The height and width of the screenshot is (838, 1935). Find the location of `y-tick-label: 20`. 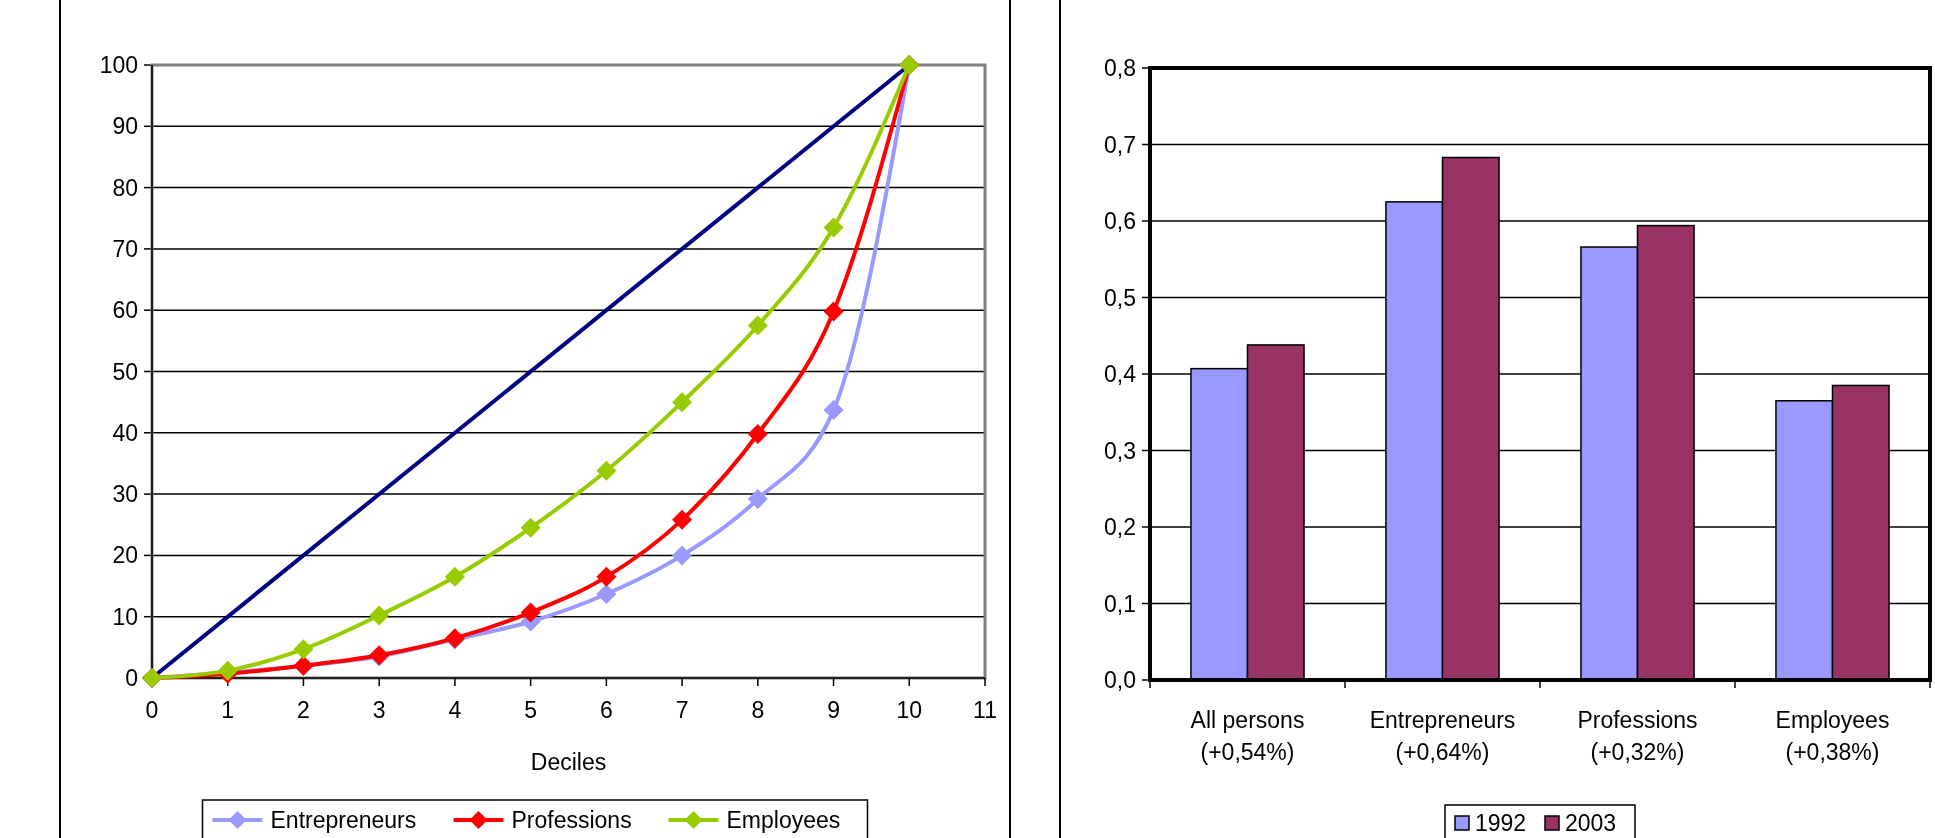

y-tick-label: 20 is located at coordinates (125, 555).